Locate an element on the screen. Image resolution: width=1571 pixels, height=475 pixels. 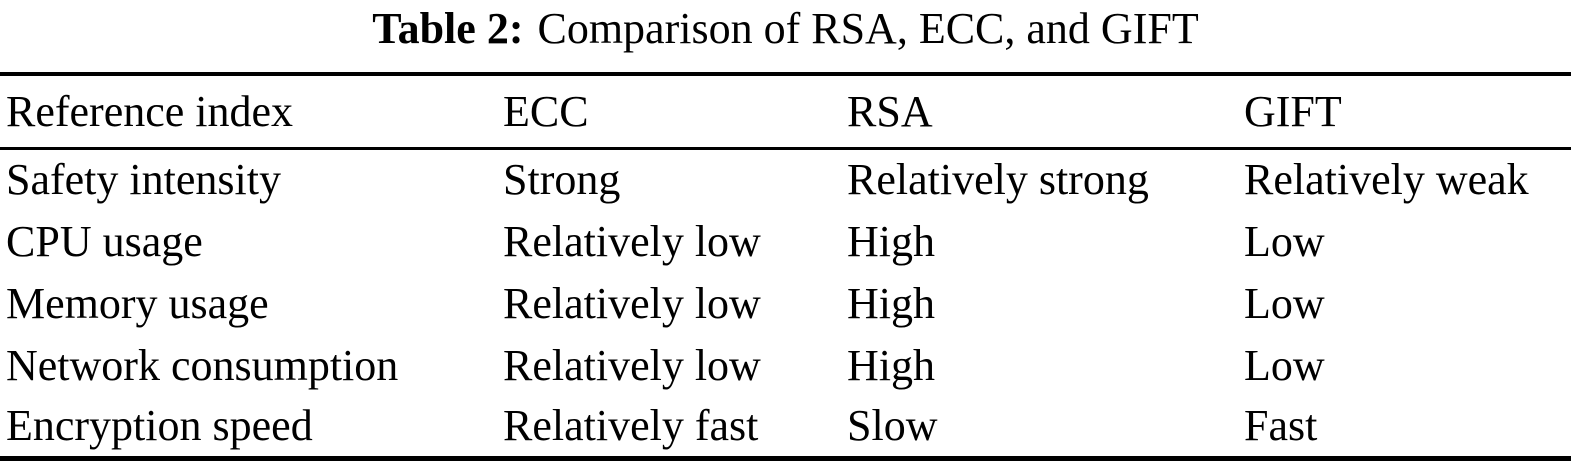
column-header-gift: GIFT is located at coordinates (1293, 111).